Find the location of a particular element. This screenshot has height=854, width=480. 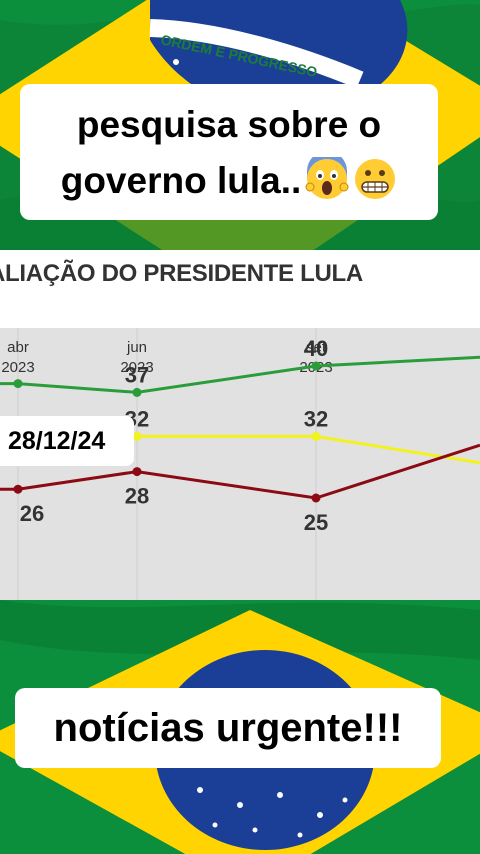

data-label: 25 is located at coordinates (316, 522).